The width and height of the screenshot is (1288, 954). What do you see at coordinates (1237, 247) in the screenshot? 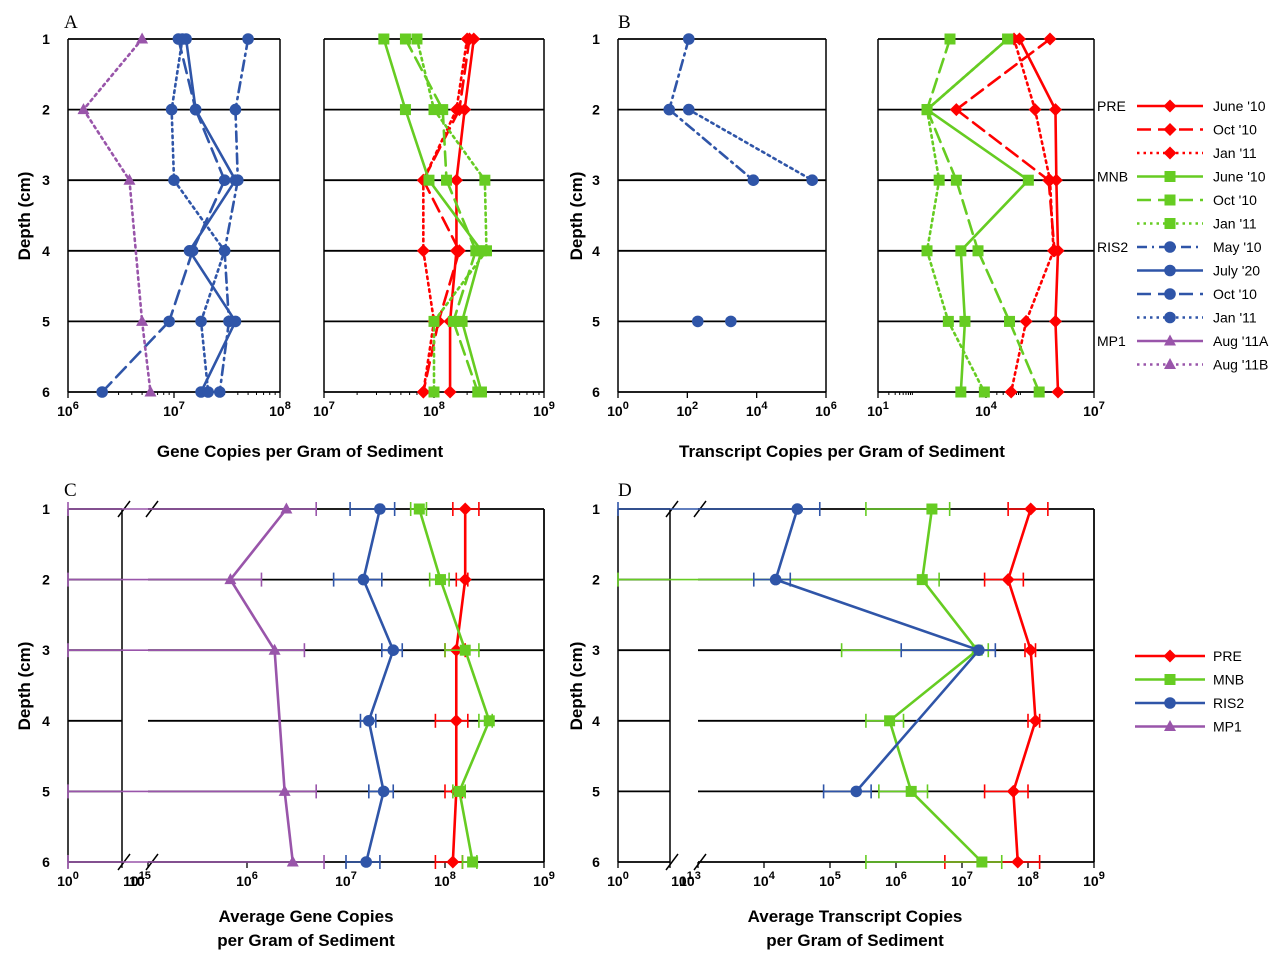
I see `legend-entry-label: May '10` at bounding box center [1237, 247].